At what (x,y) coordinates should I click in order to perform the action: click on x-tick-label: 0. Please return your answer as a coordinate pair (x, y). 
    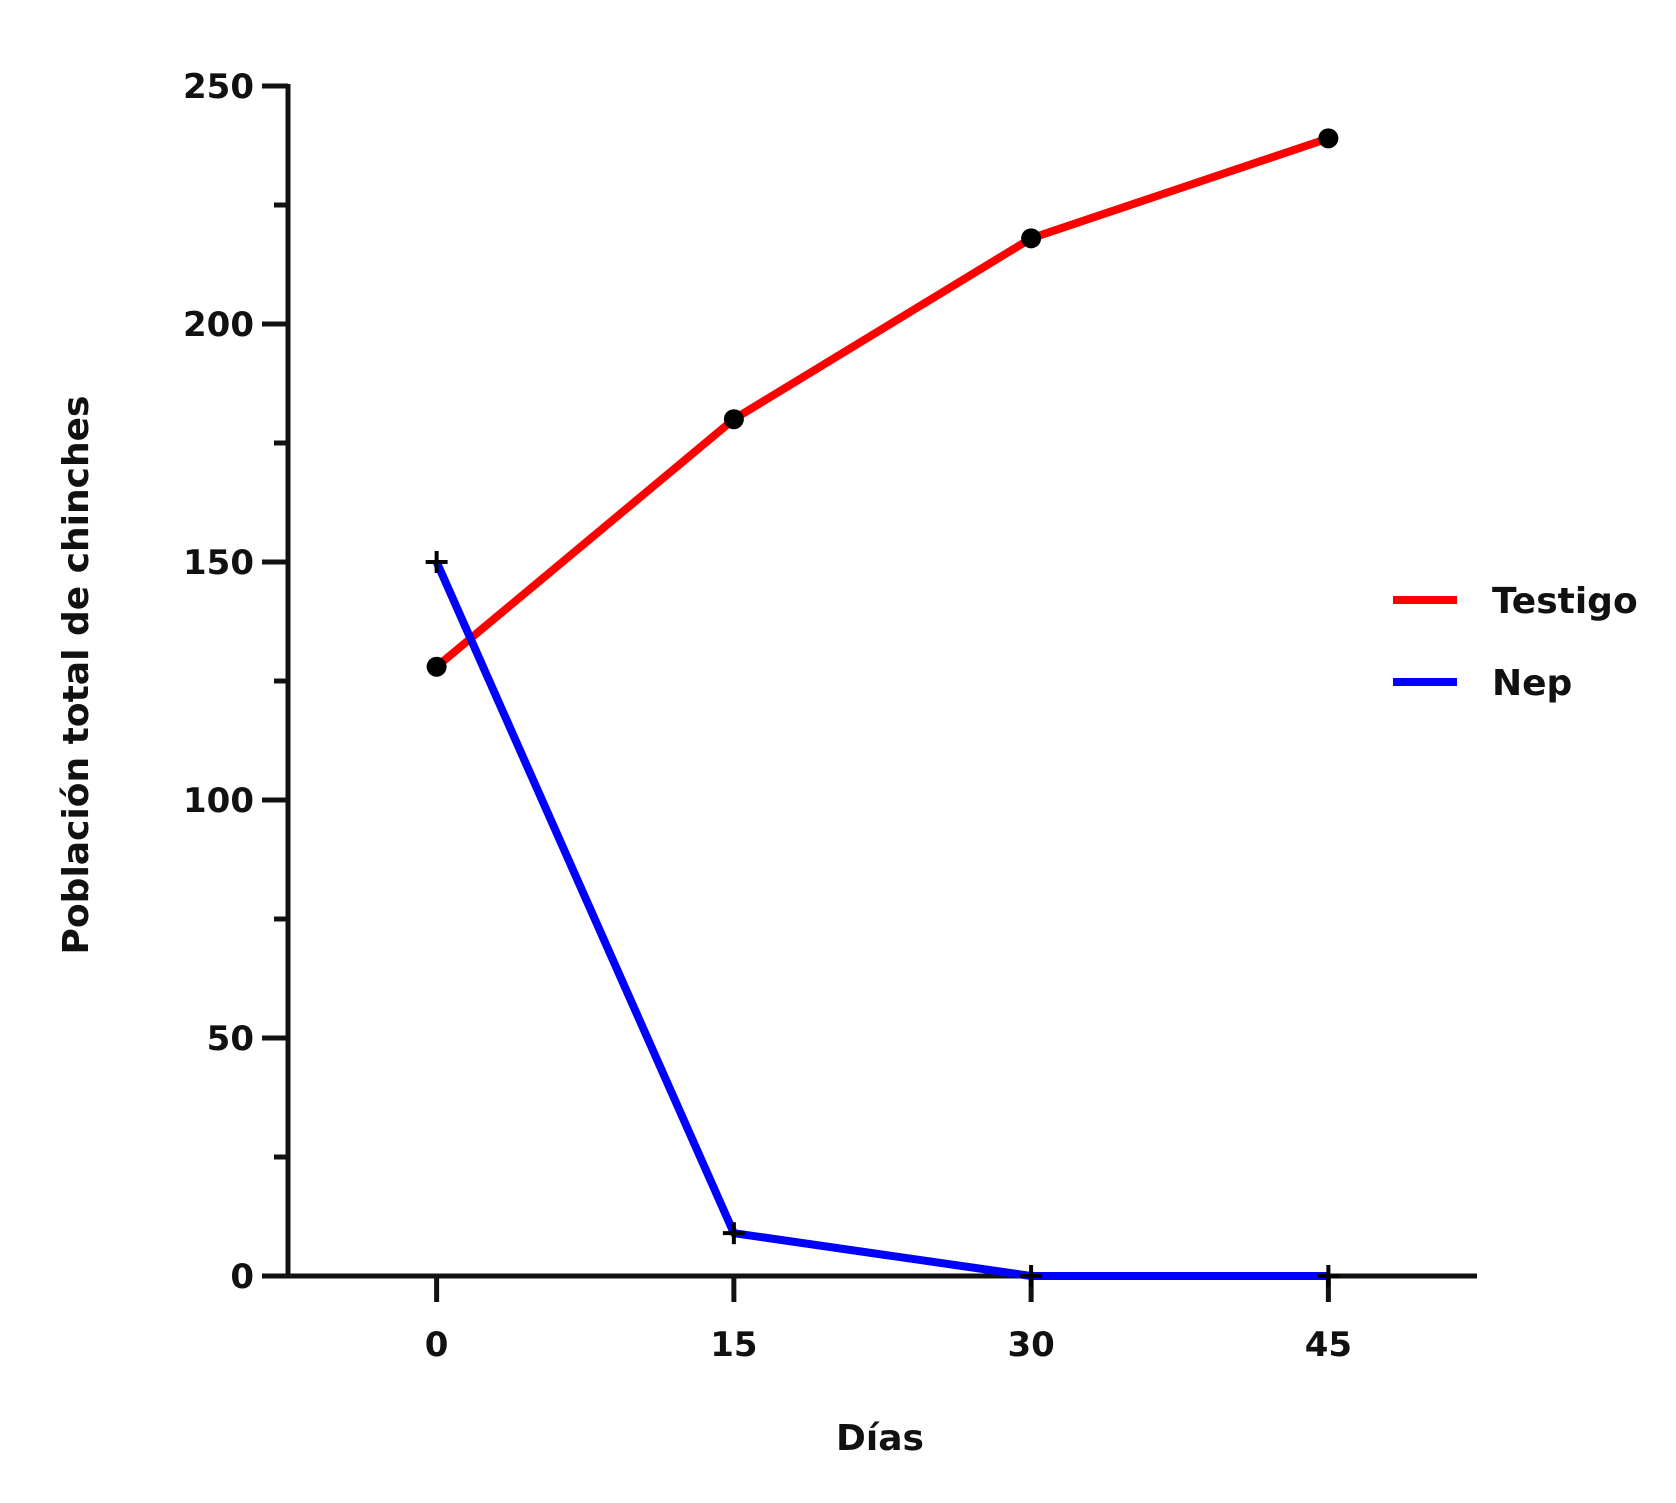
    Looking at the image, I should click on (437, 1345).